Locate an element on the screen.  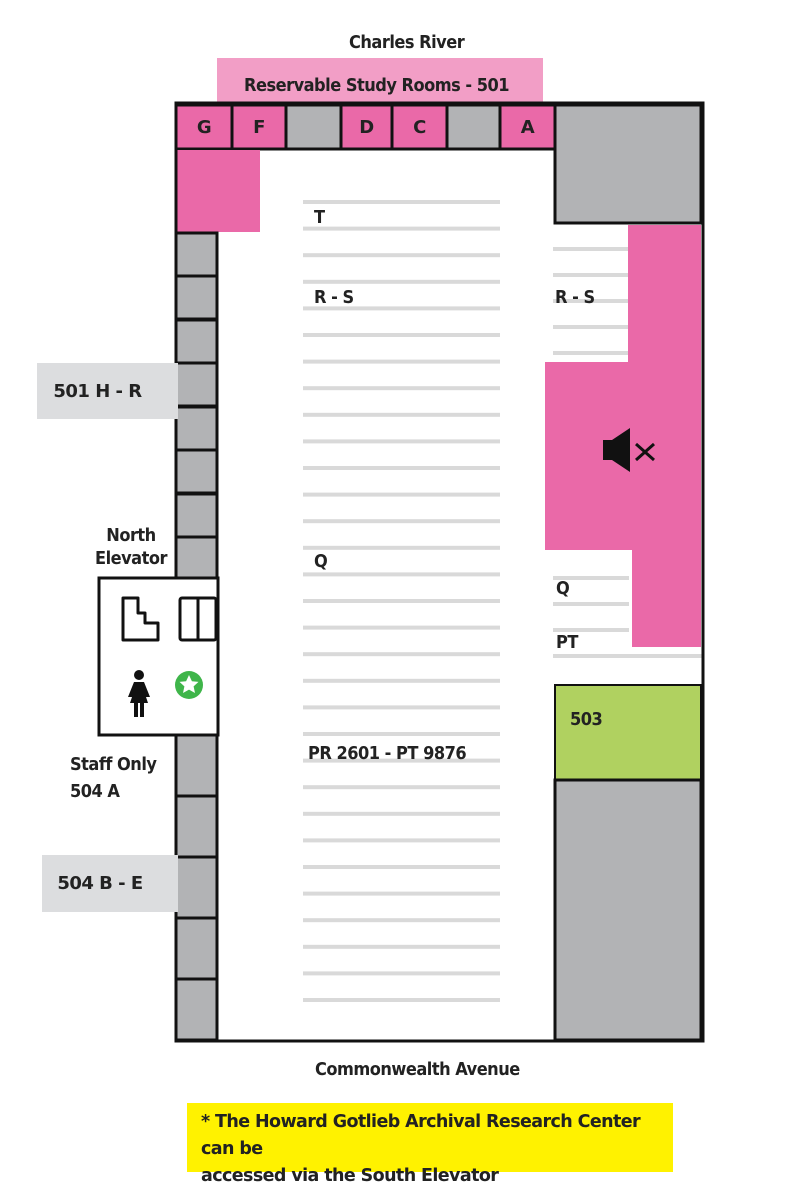
stack-label-pt-right: PT is located at coordinates (567, 642).